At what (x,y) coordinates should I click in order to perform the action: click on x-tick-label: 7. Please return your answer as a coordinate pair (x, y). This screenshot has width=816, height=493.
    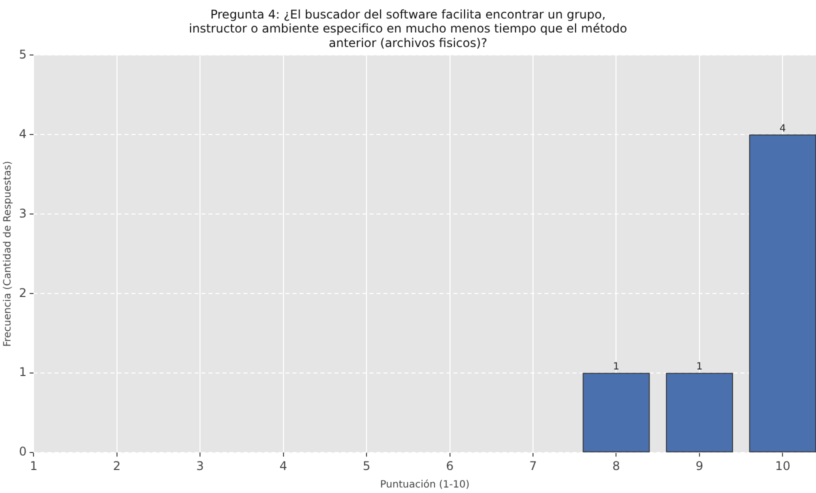
    Looking at the image, I should click on (533, 465).